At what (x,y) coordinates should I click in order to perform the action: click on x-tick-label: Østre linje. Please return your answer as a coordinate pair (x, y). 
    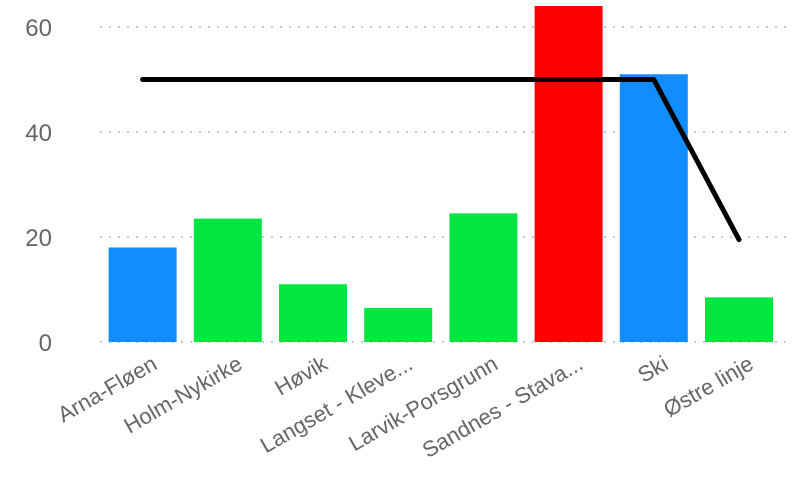
    Looking at the image, I should click on (708, 386).